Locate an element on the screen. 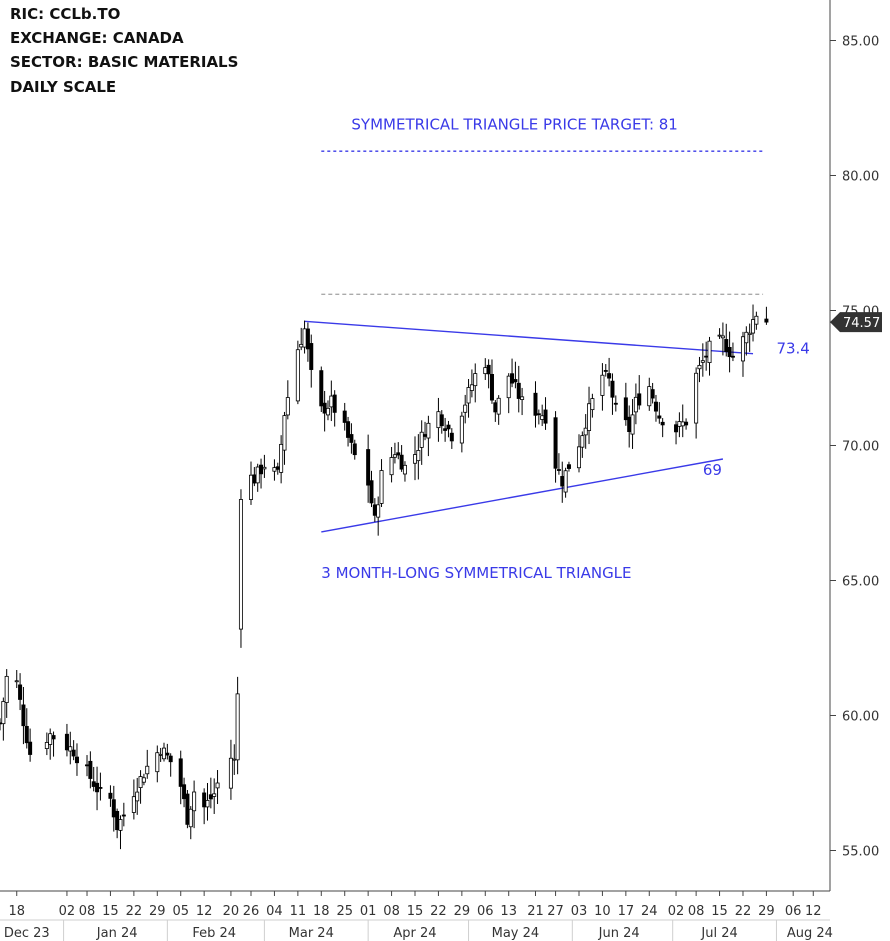  info-scale: DAILY SCALE is located at coordinates (63, 87).